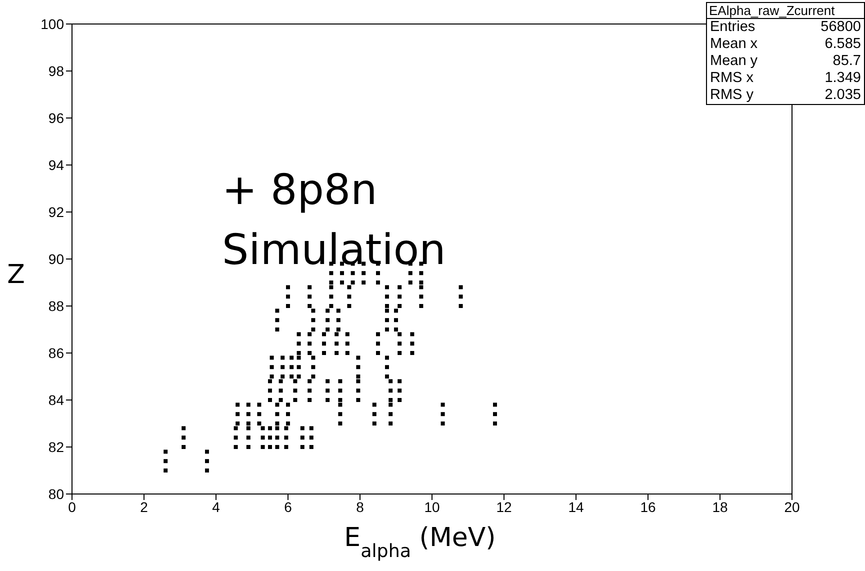  Describe the element at coordinates (720, 506) in the screenshot. I see `x-tick-label: 18` at that location.